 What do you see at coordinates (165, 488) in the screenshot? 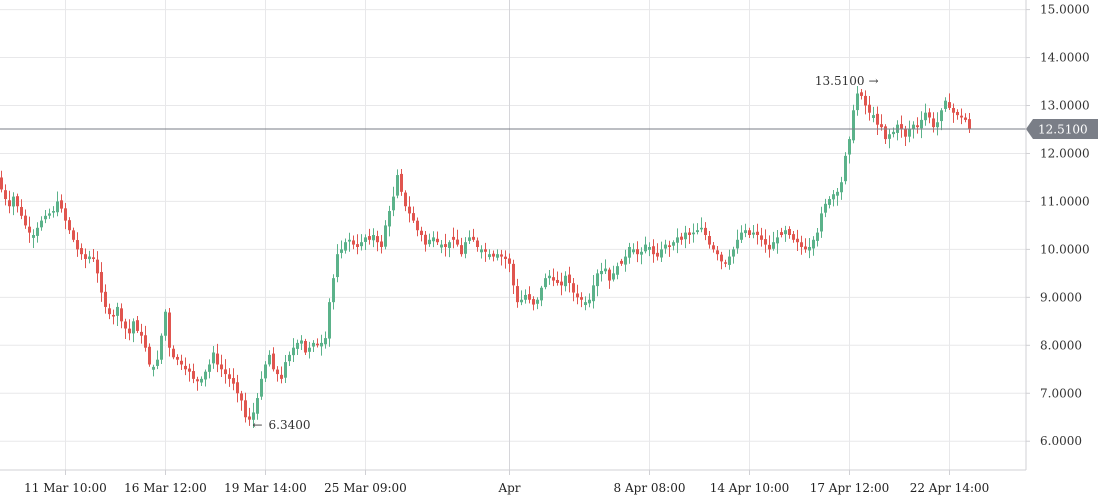
I see `x-tick-label: 16 Mar 12:00` at bounding box center [165, 488].